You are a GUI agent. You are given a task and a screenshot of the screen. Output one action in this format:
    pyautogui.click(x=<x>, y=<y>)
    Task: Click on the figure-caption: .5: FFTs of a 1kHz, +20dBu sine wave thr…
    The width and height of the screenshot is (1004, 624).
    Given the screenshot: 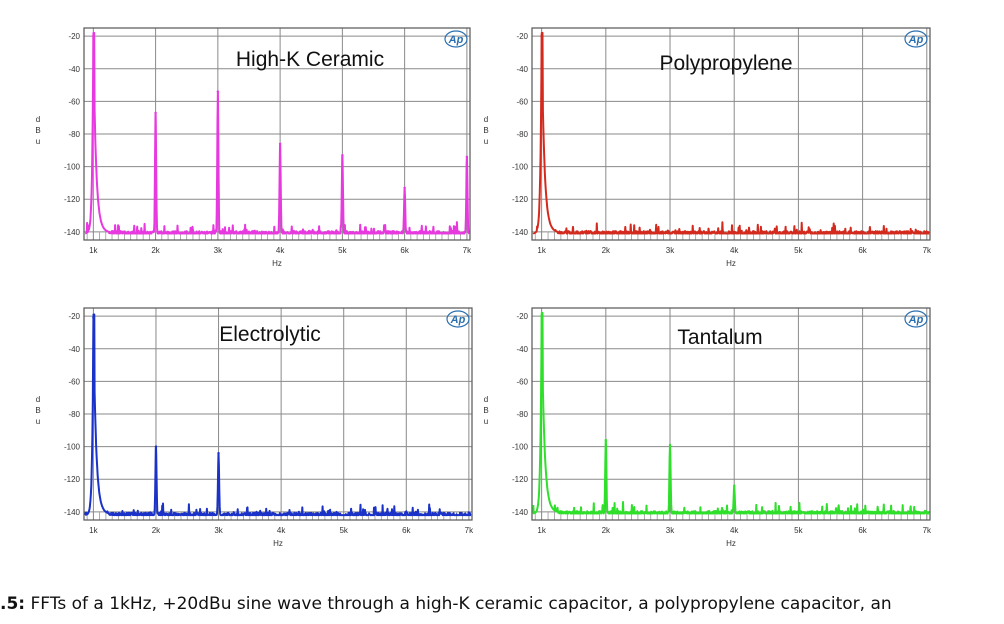 What is the action you would take?
    pyautogui.click(x=502, y=607)
    